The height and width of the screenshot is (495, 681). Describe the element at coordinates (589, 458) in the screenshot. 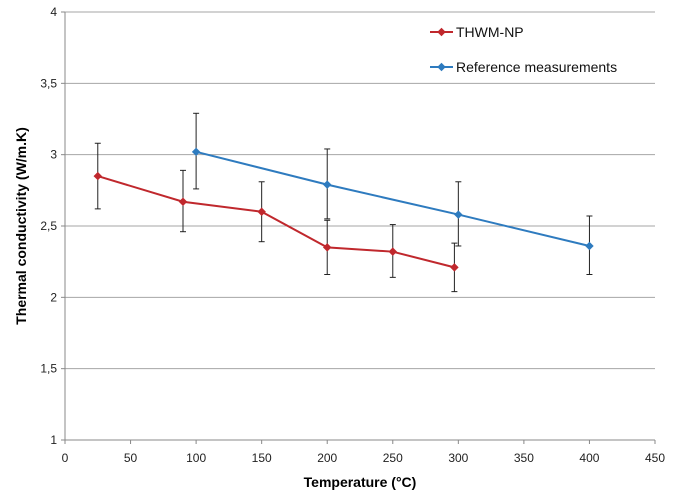

I see `x-tick-label: 400` at that location.